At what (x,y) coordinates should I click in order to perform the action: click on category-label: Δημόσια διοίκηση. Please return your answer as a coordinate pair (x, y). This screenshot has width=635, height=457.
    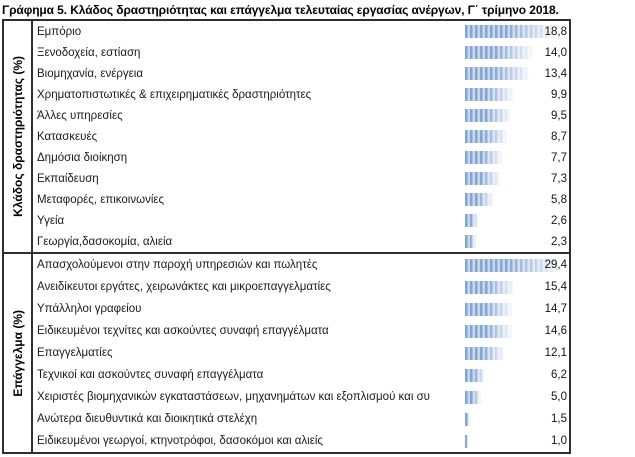
    Looking at the image, I should click on (82, 157).